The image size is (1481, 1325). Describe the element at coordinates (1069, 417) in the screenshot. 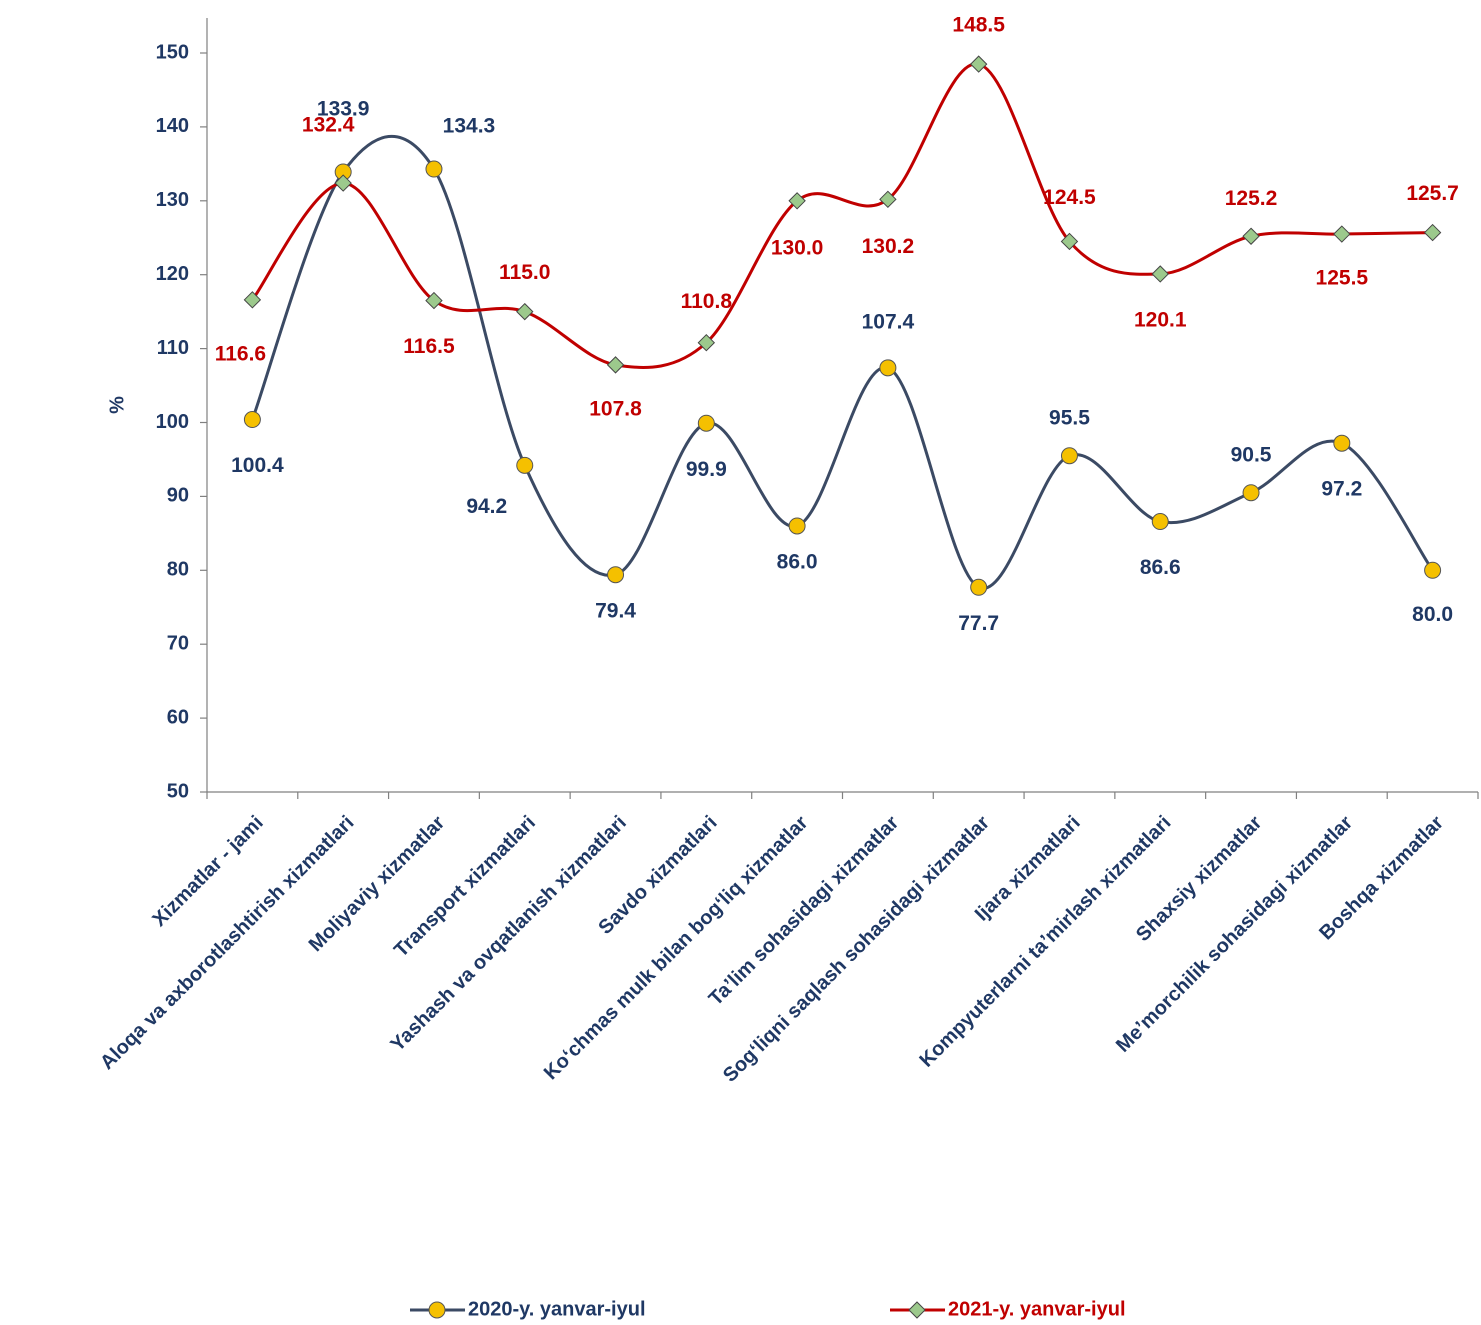

I see `data-label: 95.5` at that location.